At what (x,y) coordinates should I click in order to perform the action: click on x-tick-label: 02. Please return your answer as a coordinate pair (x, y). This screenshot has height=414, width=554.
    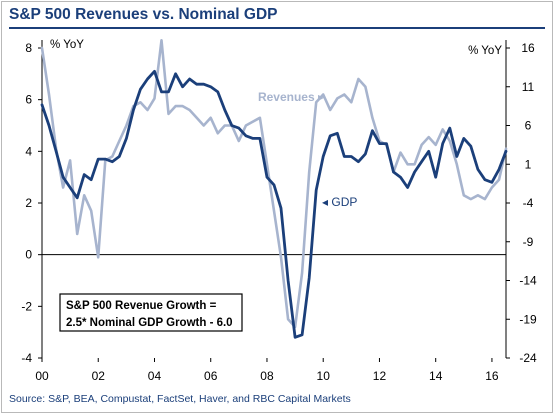
    Looking at the image, I should click on (99, 376).